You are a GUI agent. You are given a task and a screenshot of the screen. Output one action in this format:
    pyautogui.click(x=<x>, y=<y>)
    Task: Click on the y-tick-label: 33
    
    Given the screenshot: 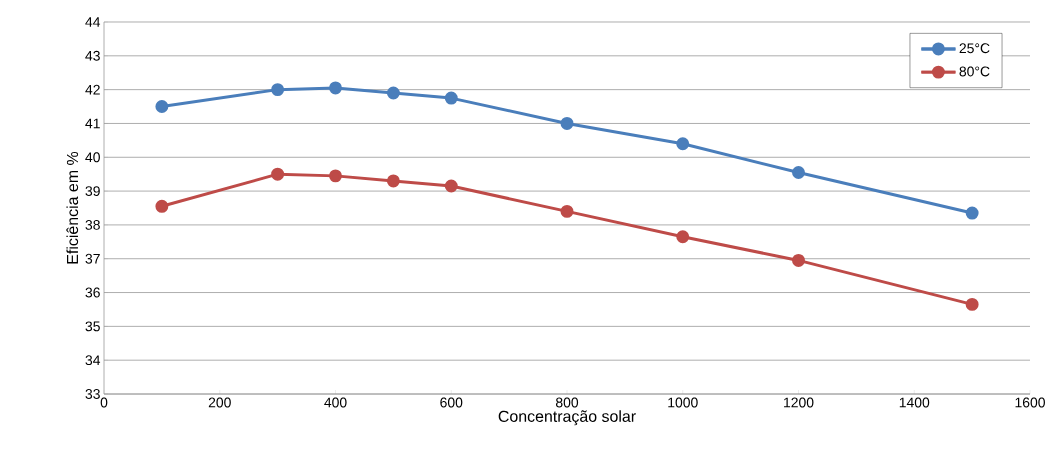 What is the action you would take?
    pyautogui.click(x=92, y=394)
    